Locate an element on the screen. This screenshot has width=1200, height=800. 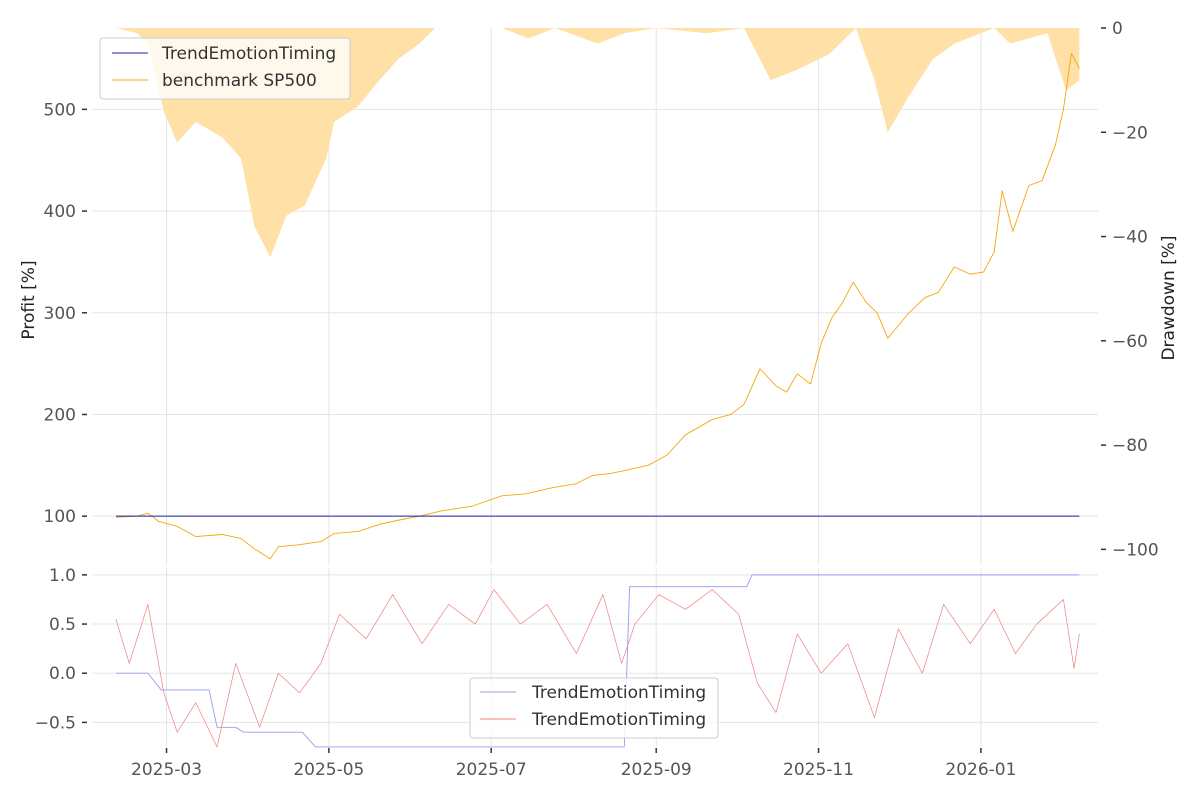
bottom-legend: TrendEmotionTiming TrendEmotionTiming is located at coordinates (594, 708).